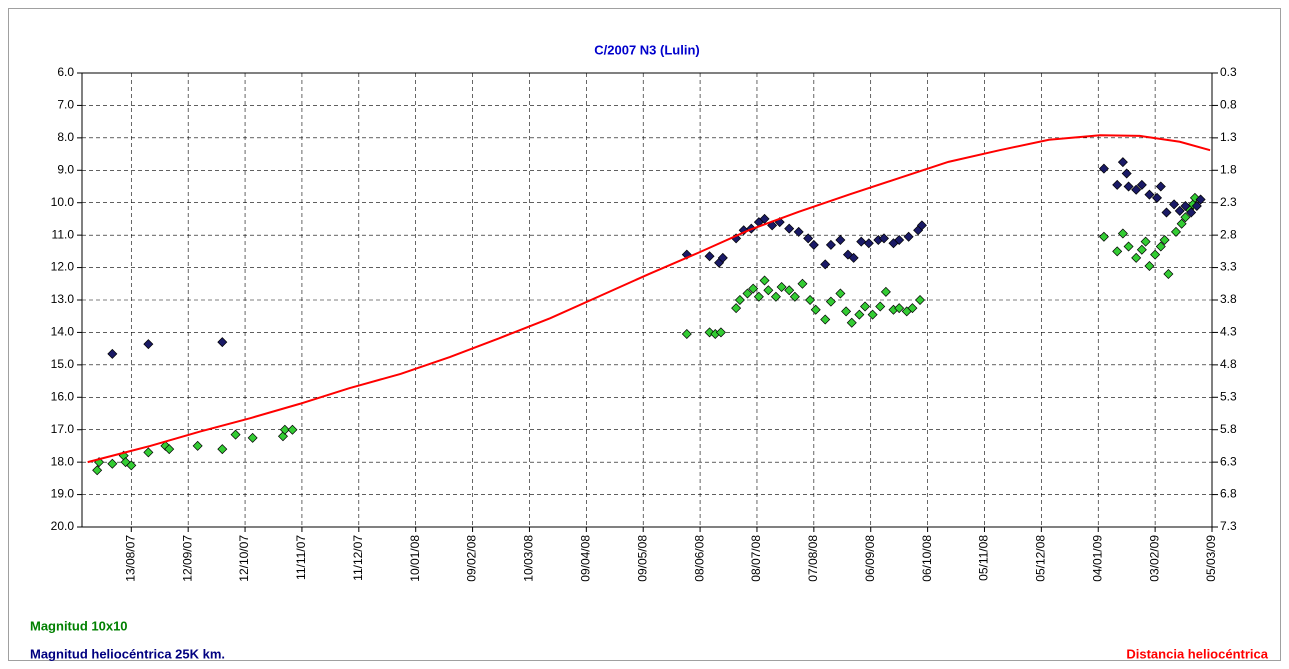 The image size is (1289, 669). Describe the element at coordinates (63, 526) in the screenshot. I see `y-tick-label: 20.0` at that location.